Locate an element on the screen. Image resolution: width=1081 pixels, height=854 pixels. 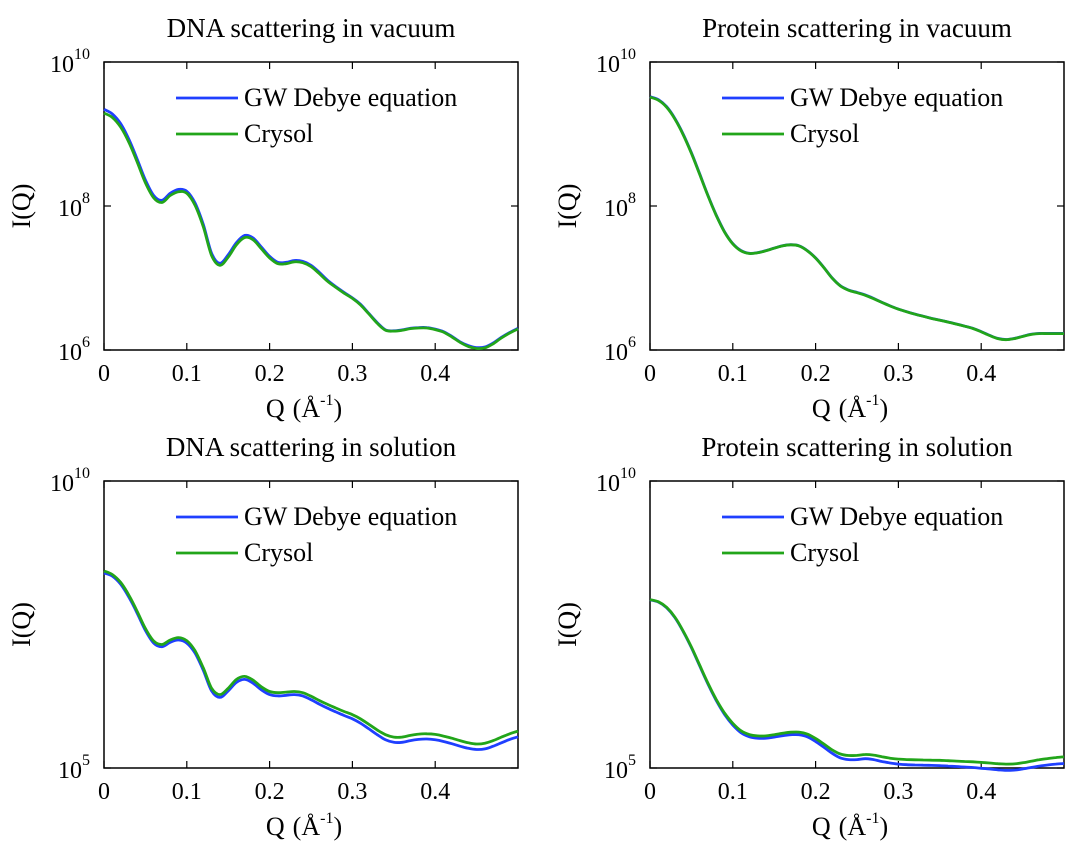
chart-title: Protein scattering in solution is located at coordinates (857, 447).